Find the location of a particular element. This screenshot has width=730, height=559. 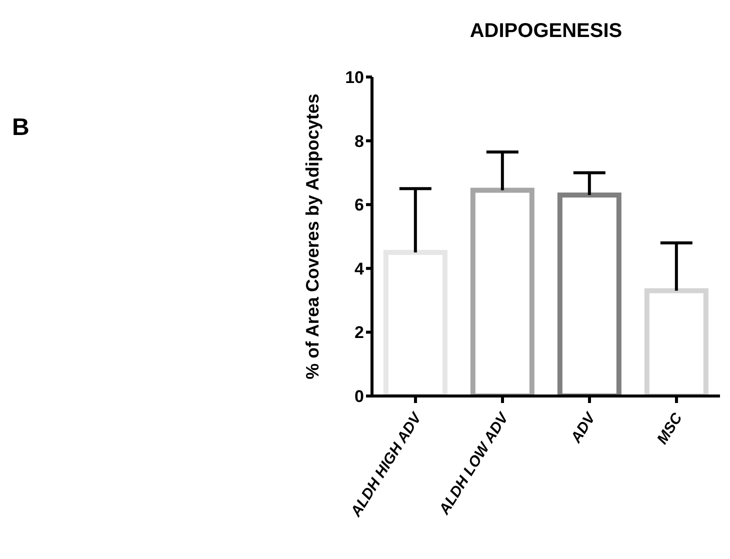

y-tick-label: 0 is located at coordinates (359, 396).